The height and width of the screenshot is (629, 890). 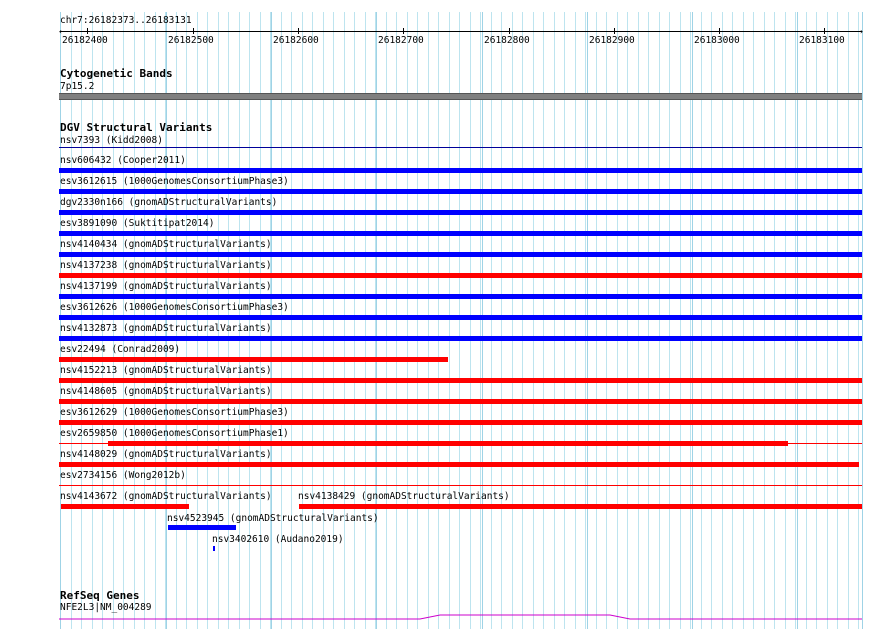 What do you see at coordinates (174, 412) in the screenshot?
I see `variant-label: esv3612629 (1000GenomesConsortiumPhase3)` at bounding box center [174, 412].